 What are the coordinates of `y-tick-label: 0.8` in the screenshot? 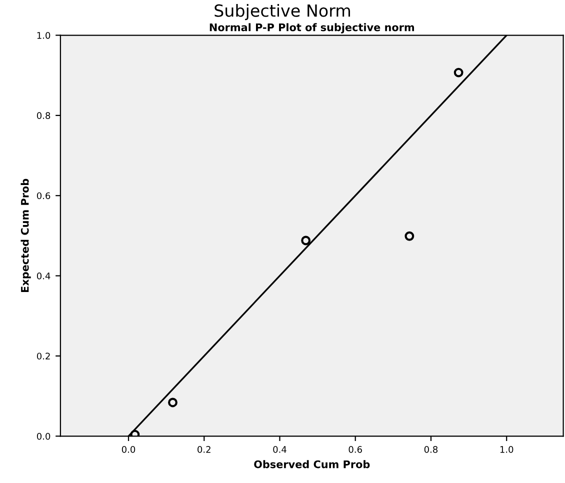 It's located at (43, 115).